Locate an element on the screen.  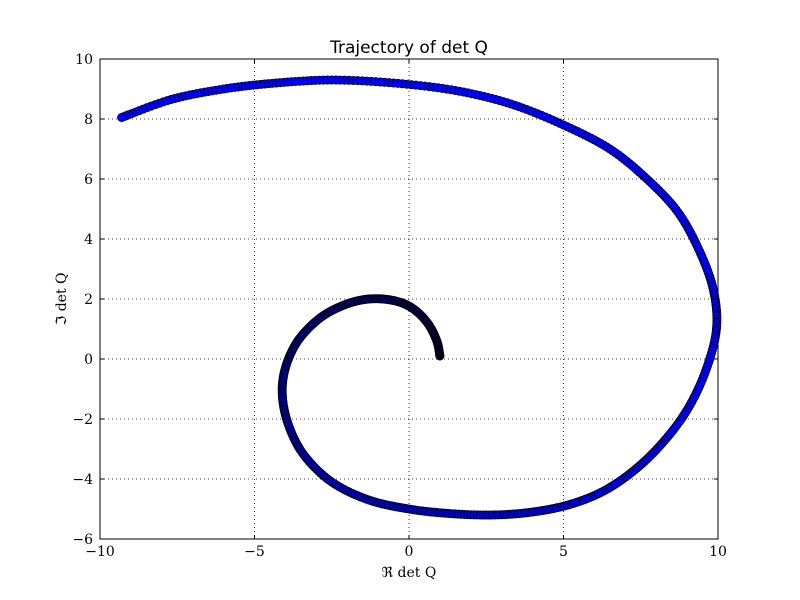
x-axis-label: ℜ det Q is located at coordinates (409, 573).